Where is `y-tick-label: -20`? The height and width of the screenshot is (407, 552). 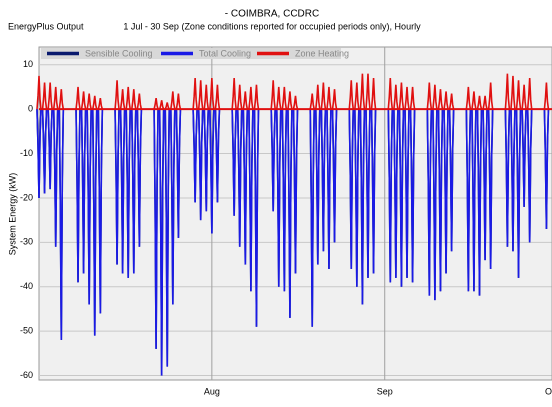
y-tick-label: -20 is located at coordinates (26, 197).